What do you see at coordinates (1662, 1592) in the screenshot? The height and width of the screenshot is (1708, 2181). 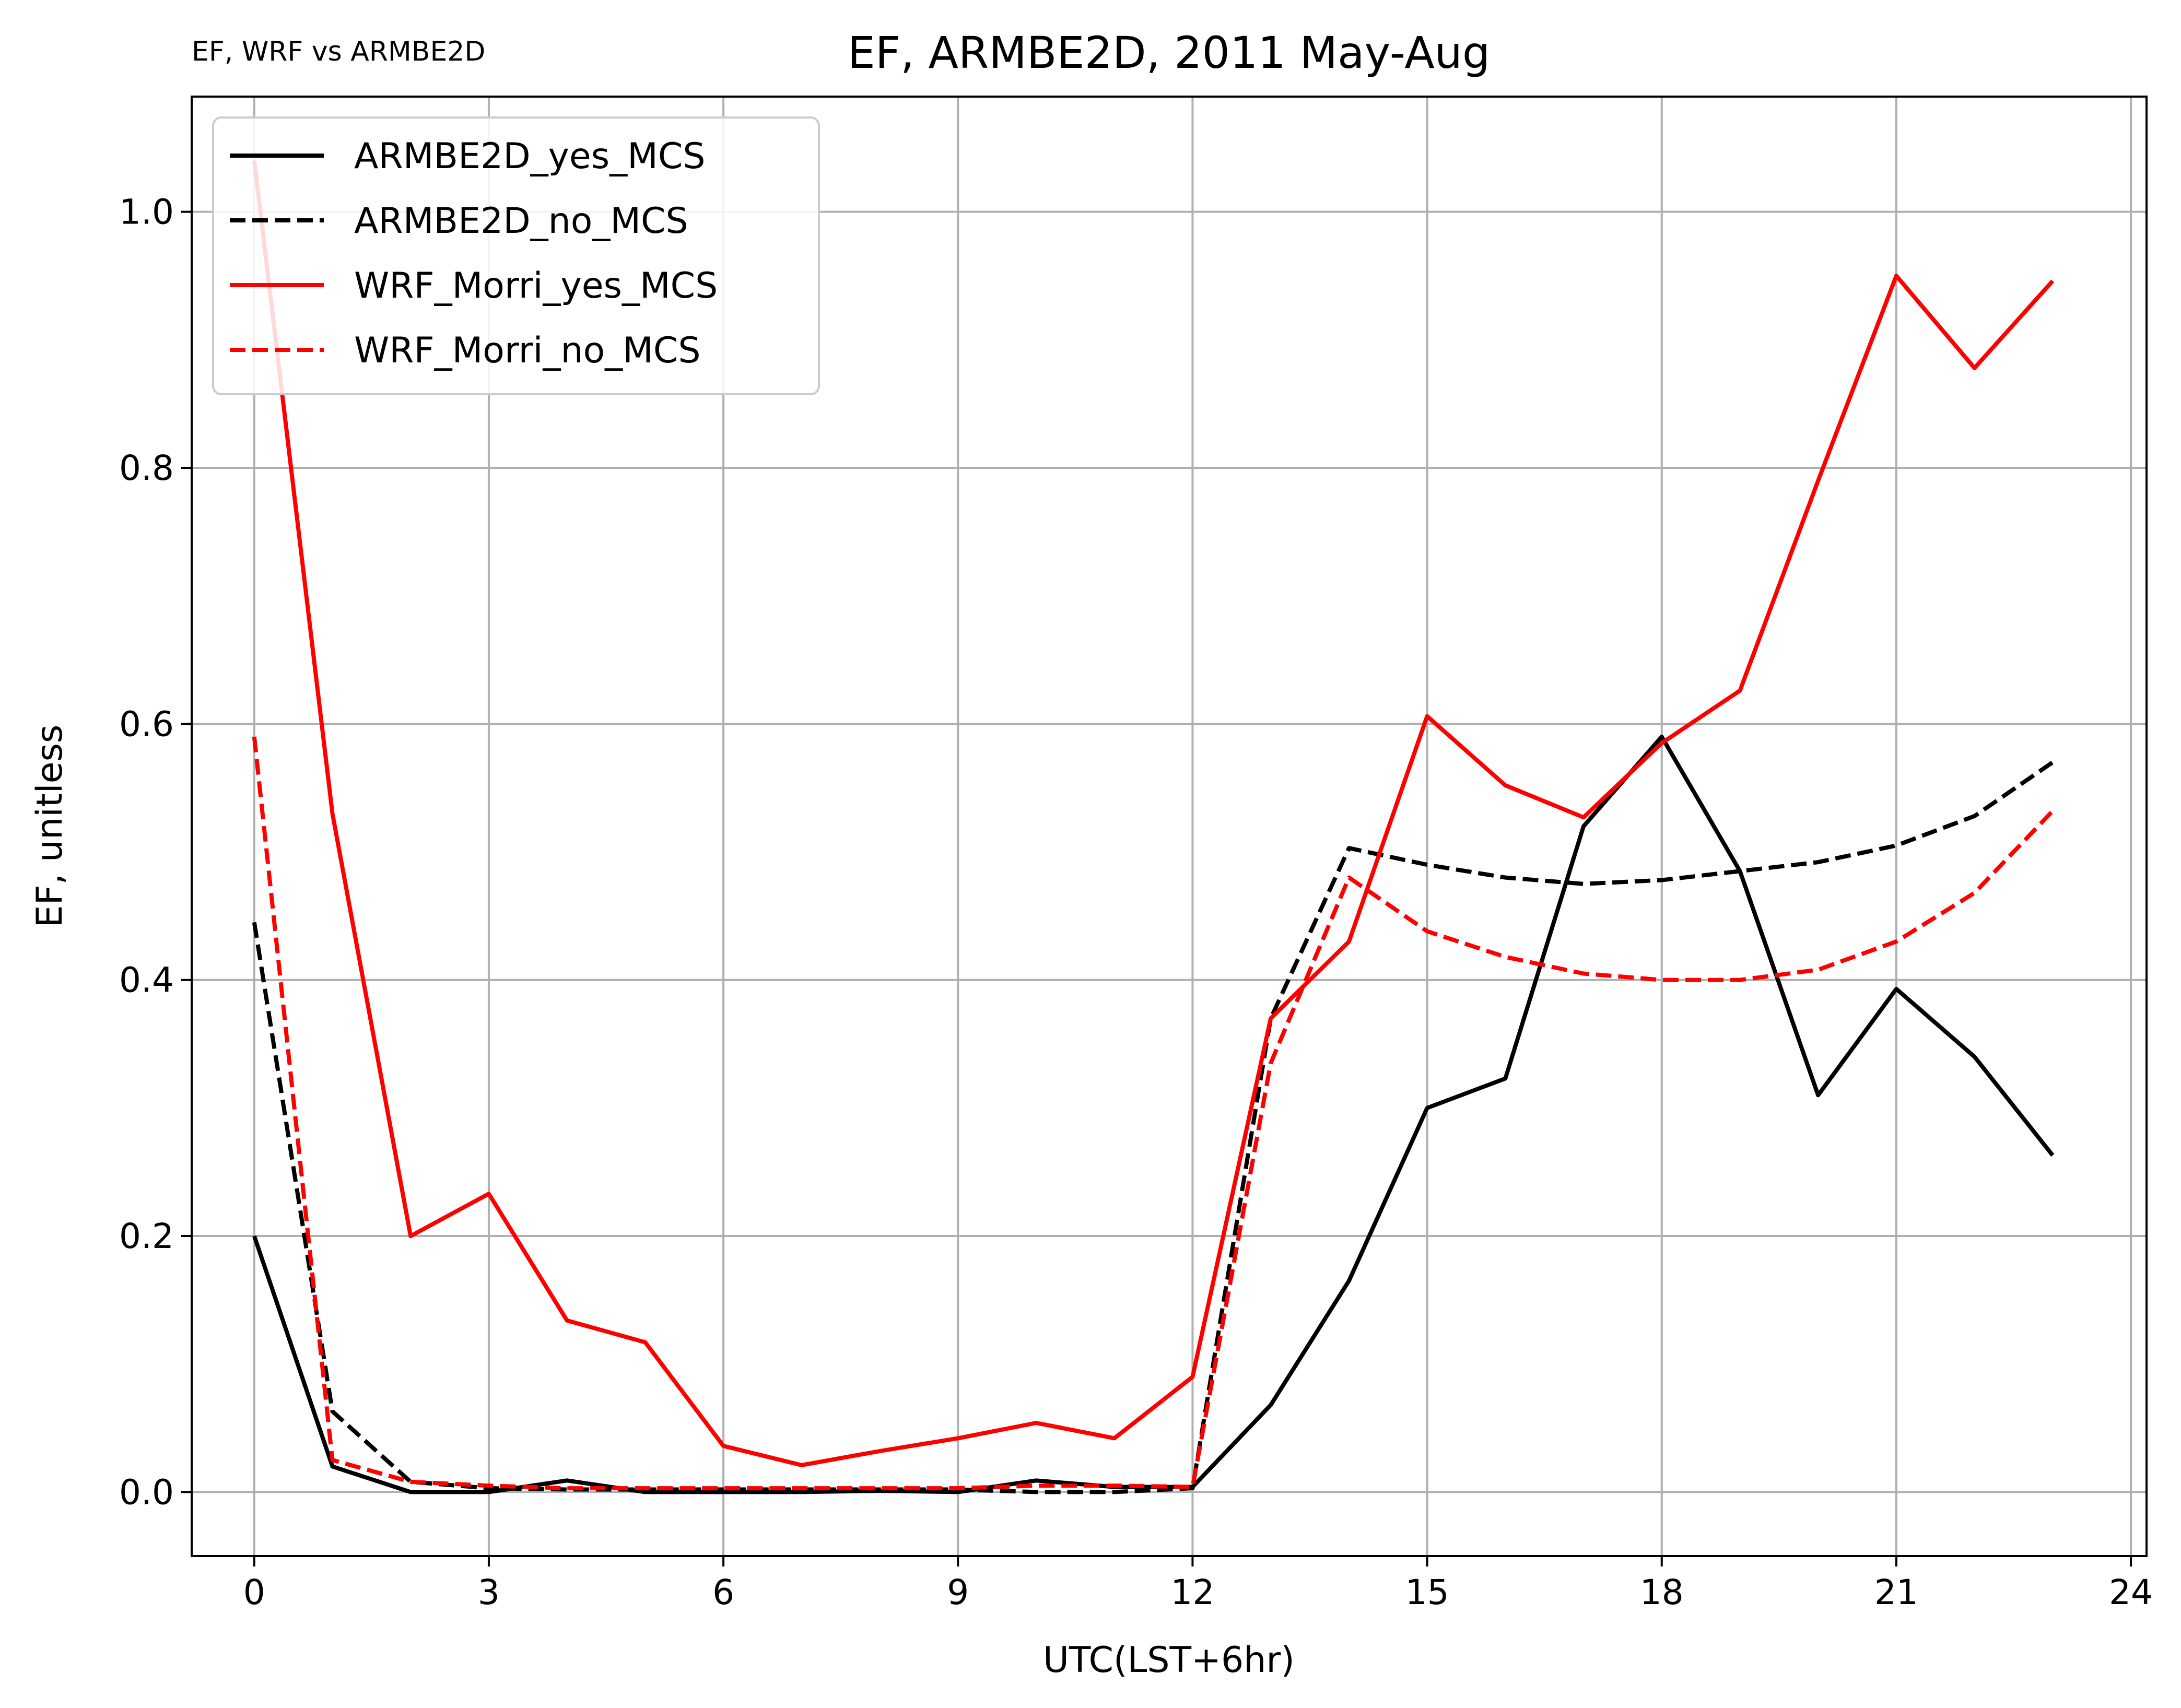 I see `x-tick-label: 18` at bounding box center [1662, 1592].